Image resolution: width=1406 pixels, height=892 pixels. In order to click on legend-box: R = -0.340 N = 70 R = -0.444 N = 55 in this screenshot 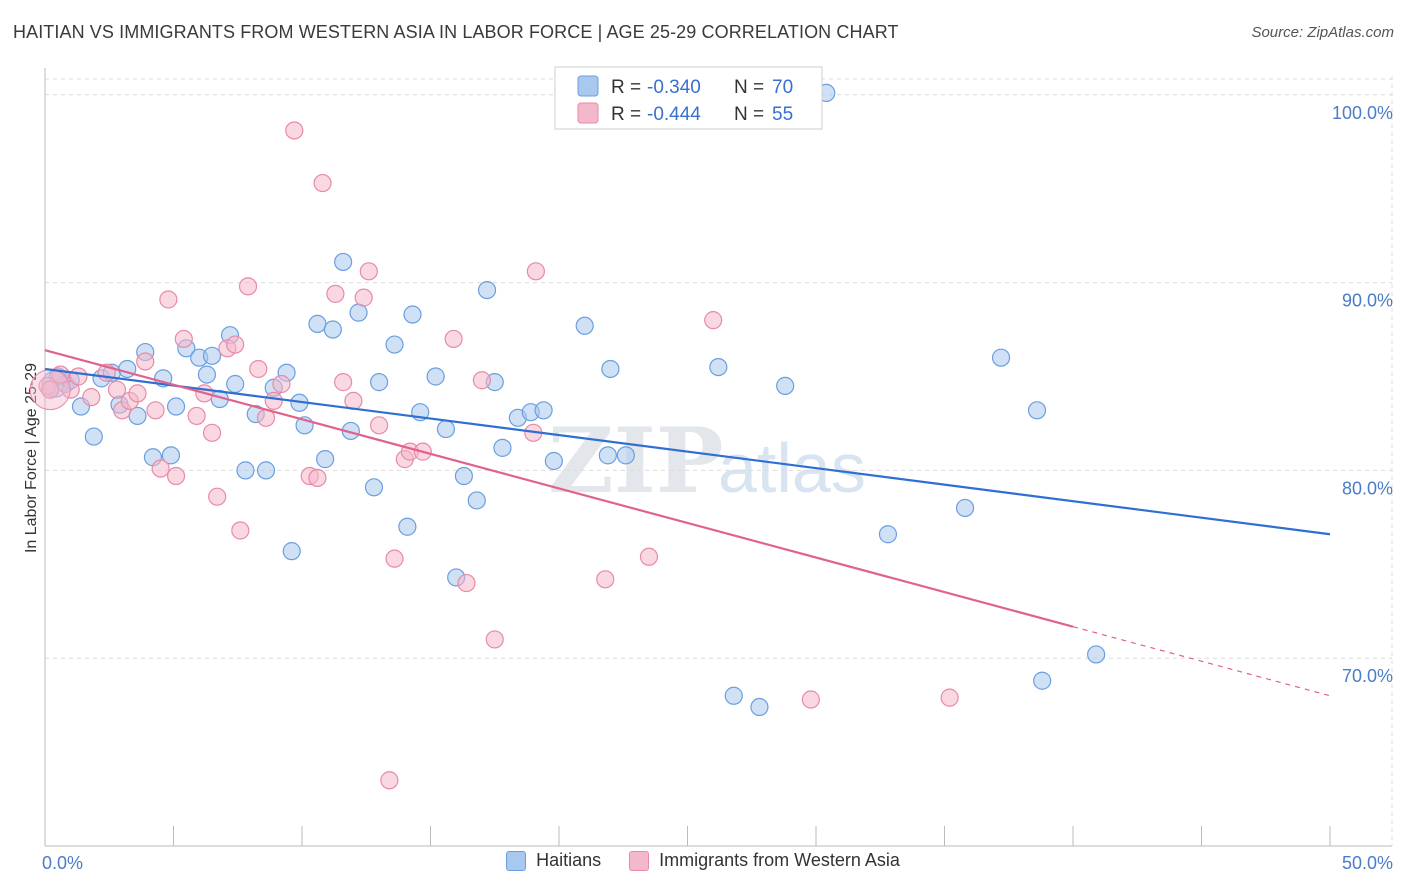, I will do `click(688, 98)`.